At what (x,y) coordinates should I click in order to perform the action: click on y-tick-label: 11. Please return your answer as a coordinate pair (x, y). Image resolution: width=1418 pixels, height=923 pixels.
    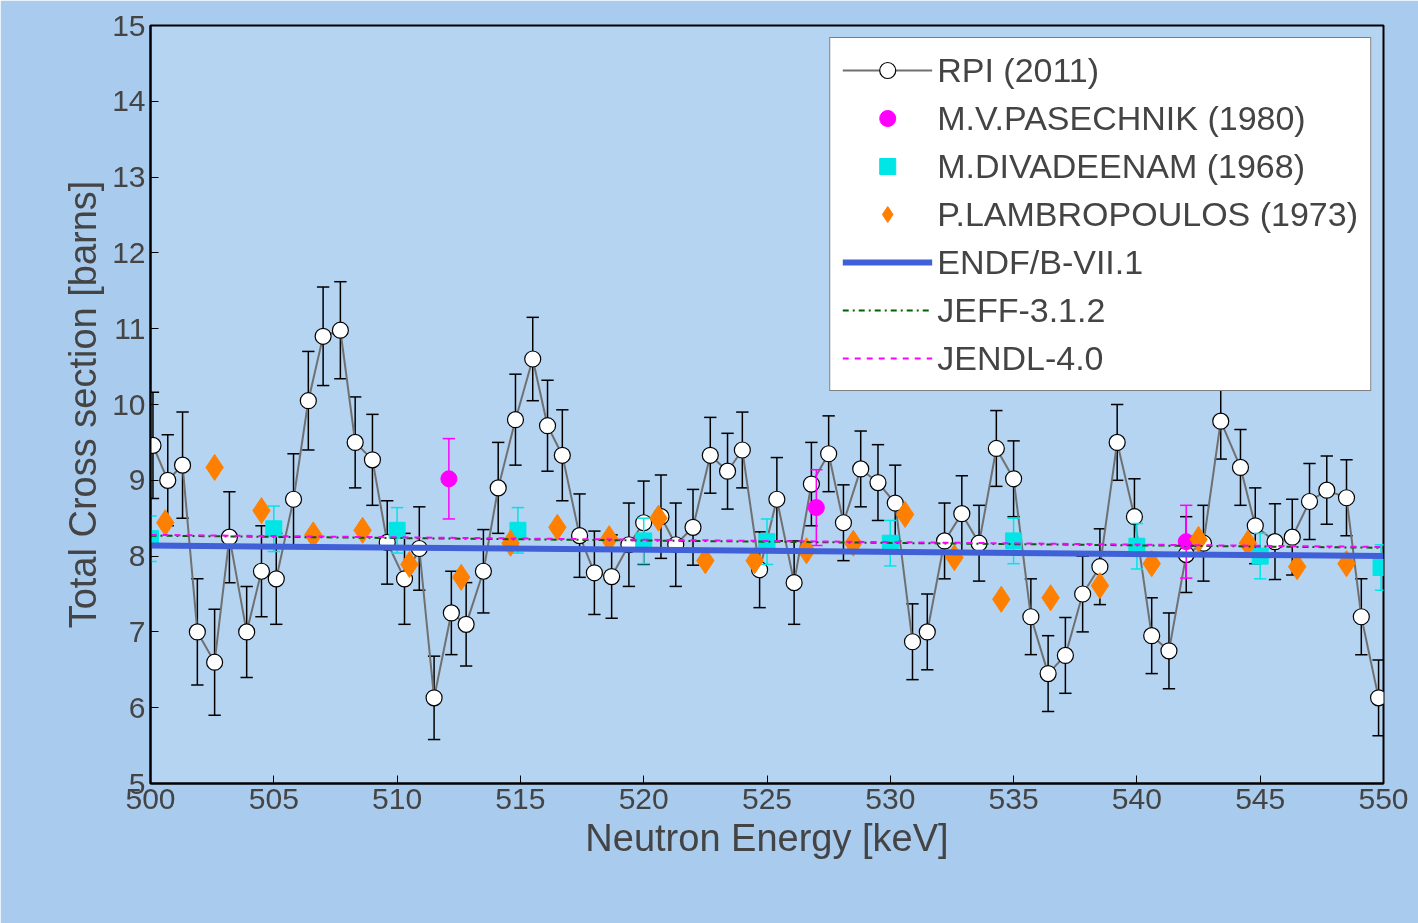
    Looking at the image, I should click on (130, 328).